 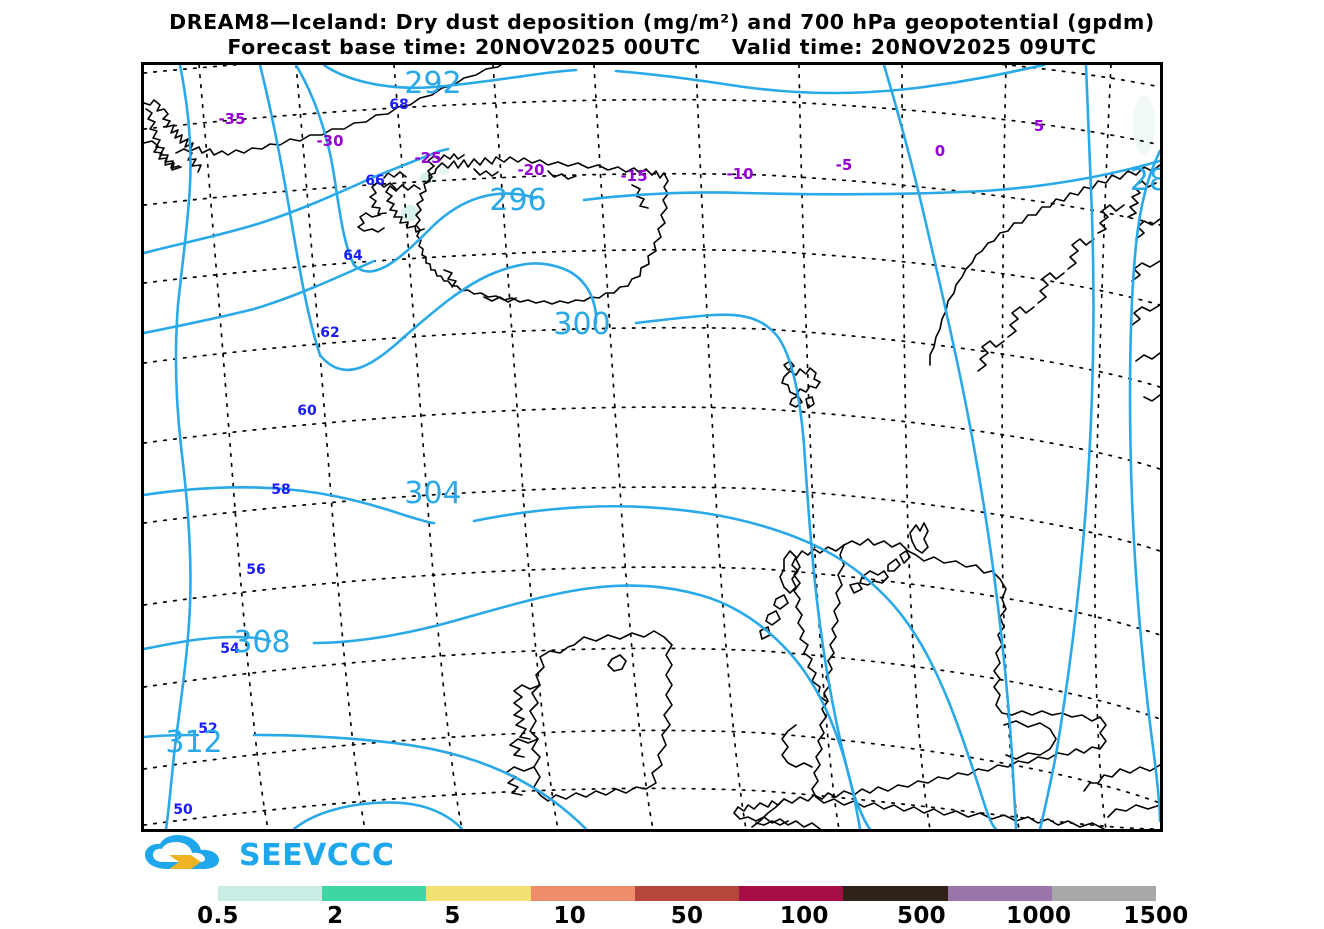 I want to click on contour-label: 300, so click(x=581, y=324).